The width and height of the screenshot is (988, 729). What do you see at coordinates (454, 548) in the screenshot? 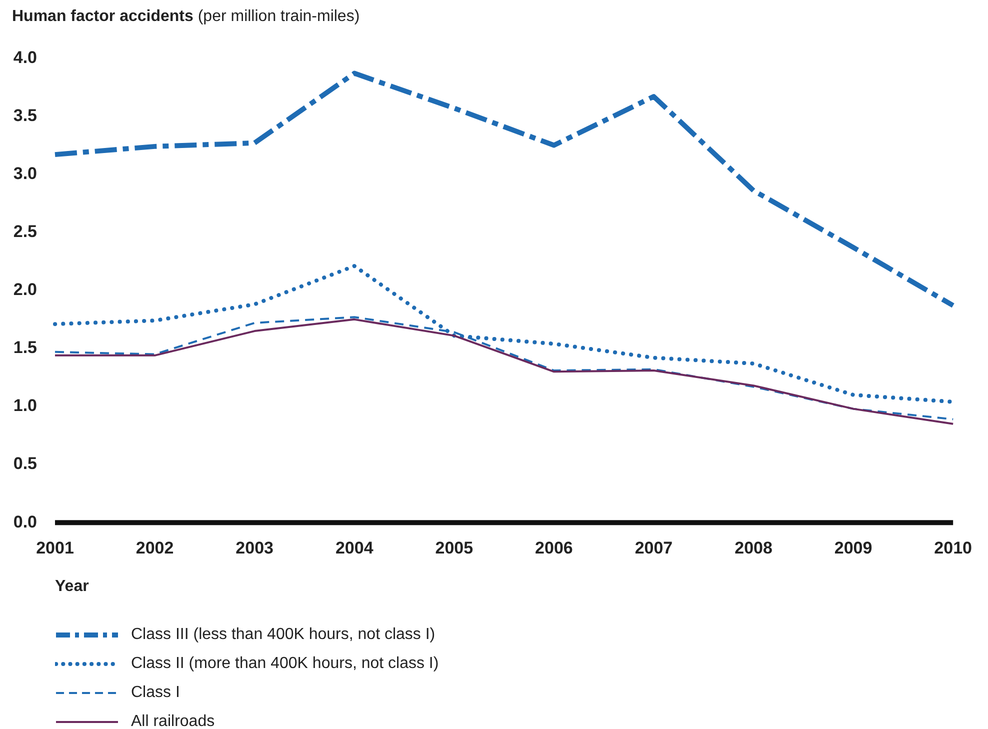
I see `x-tick-label: 2005` at bounding box center [454, 548].